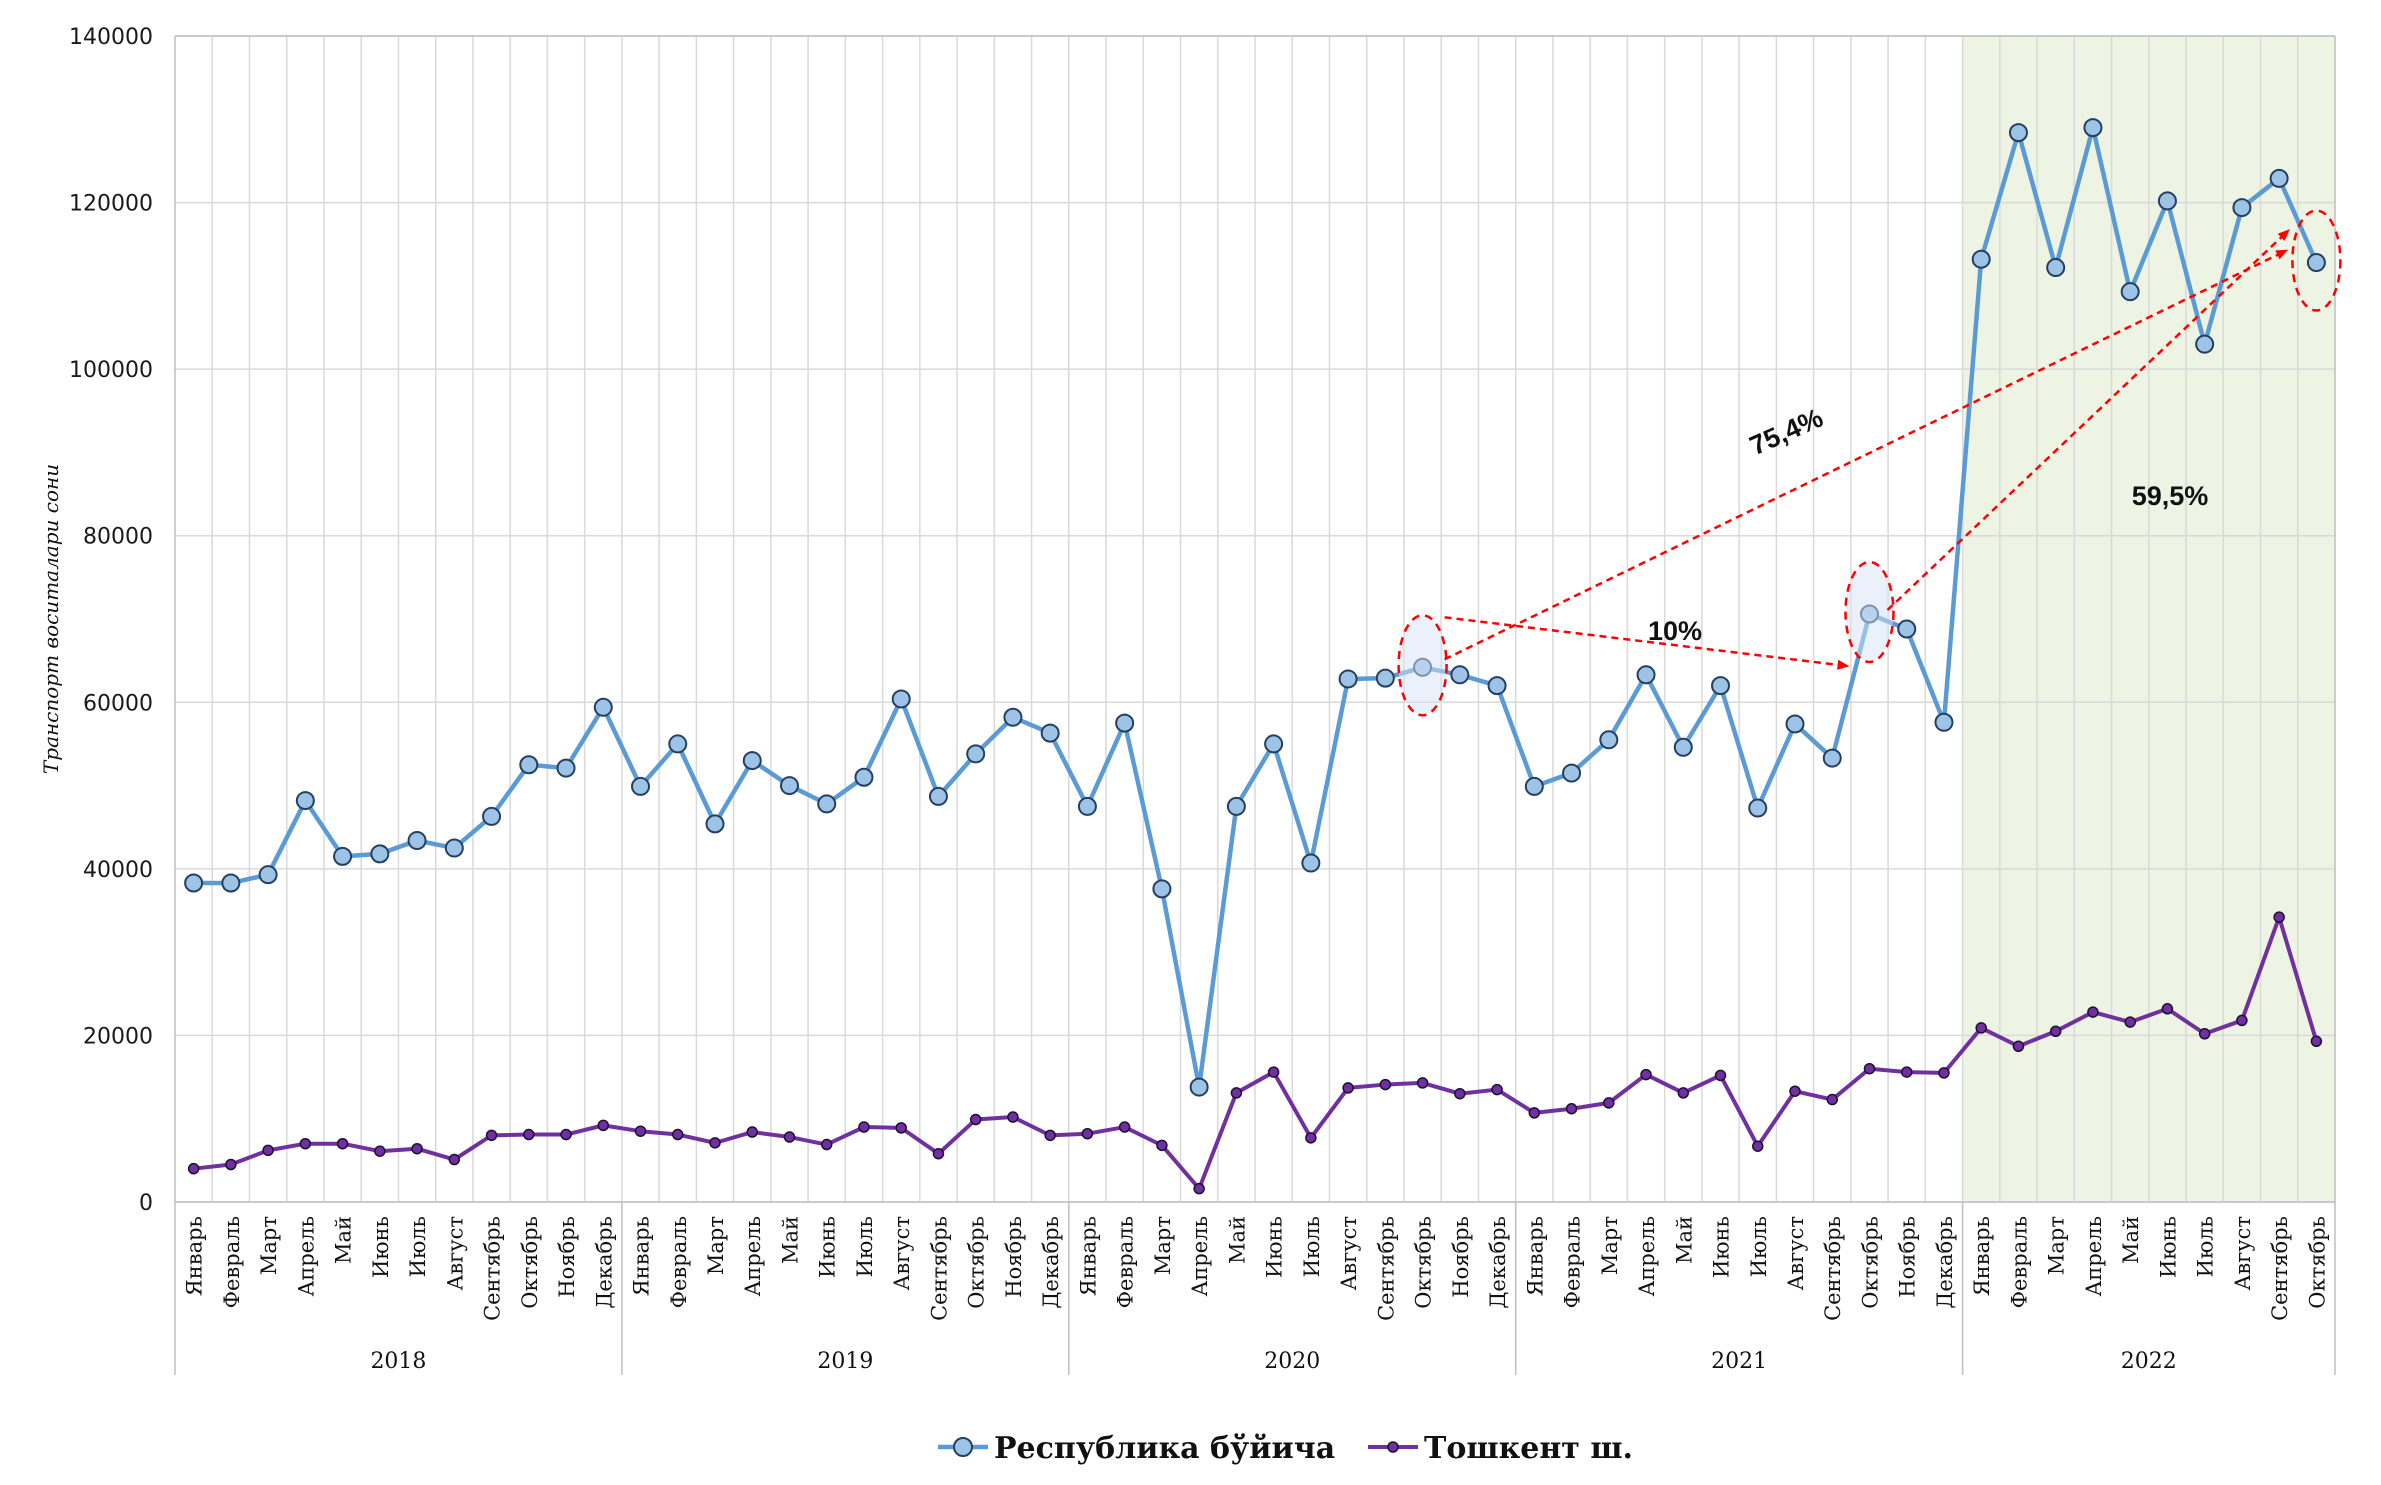  I want to click on annotation-label: 75,4%, so click(1786, 432).